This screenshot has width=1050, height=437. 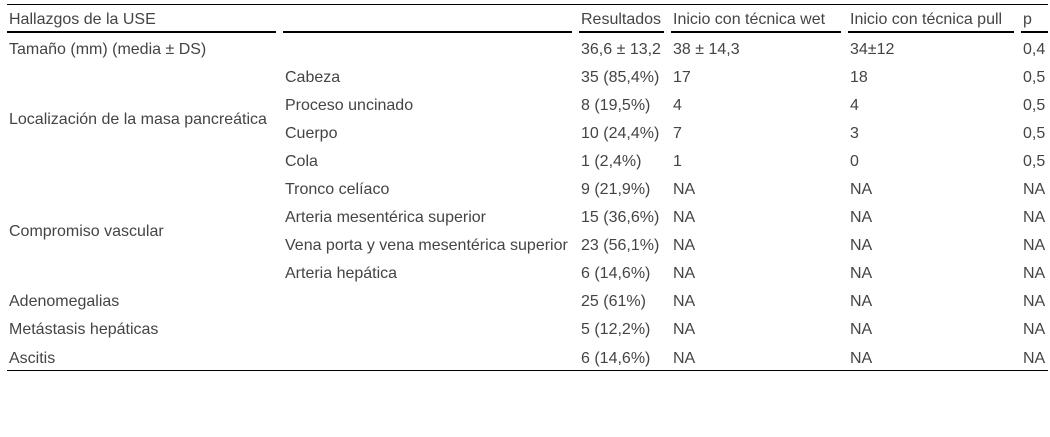 I want to click on table-row: Cuerpo 10 (24,4%) 7 3 0,5, so click(x=527, y=131).